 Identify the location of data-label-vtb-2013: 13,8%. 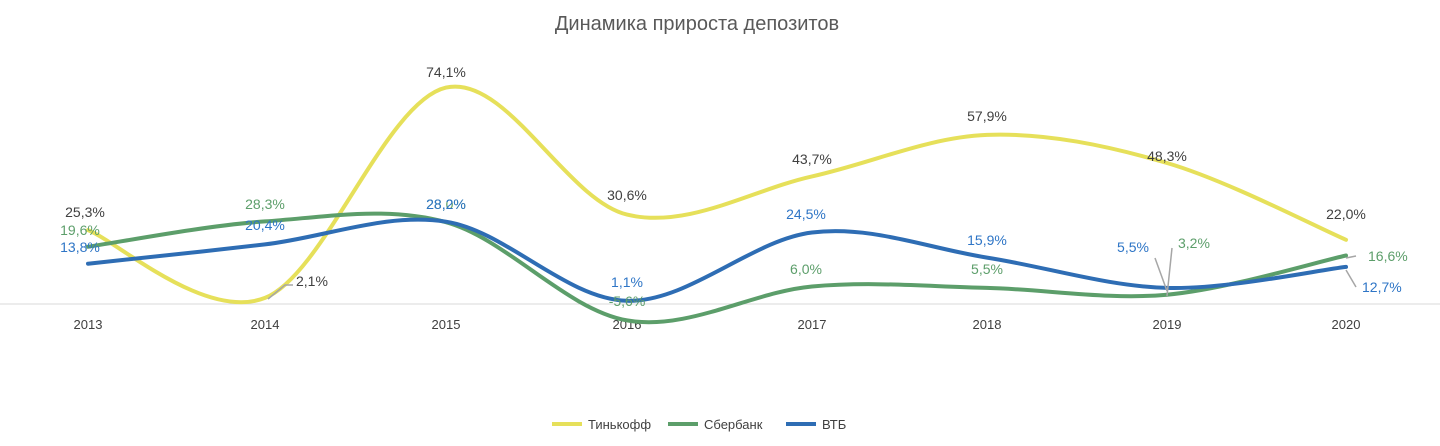
(80, 247).